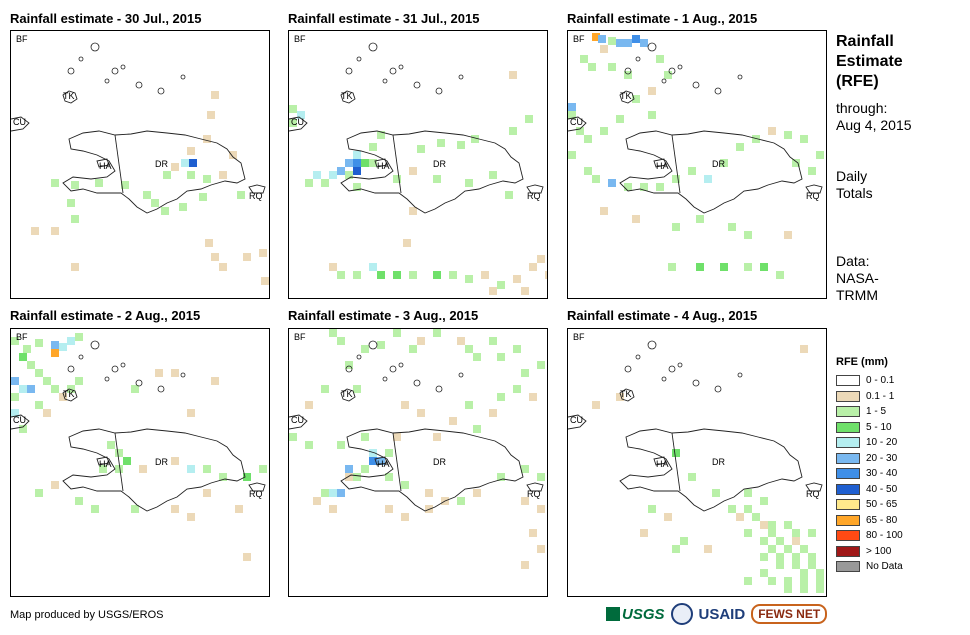 This screenshot has width=970, height=635. What do you see at coordinates (662, 315) in the screenshot?
I see `panel-title-6: Rainfall estimate - 4 Aug., 2015` at bounding box center [662, 315].